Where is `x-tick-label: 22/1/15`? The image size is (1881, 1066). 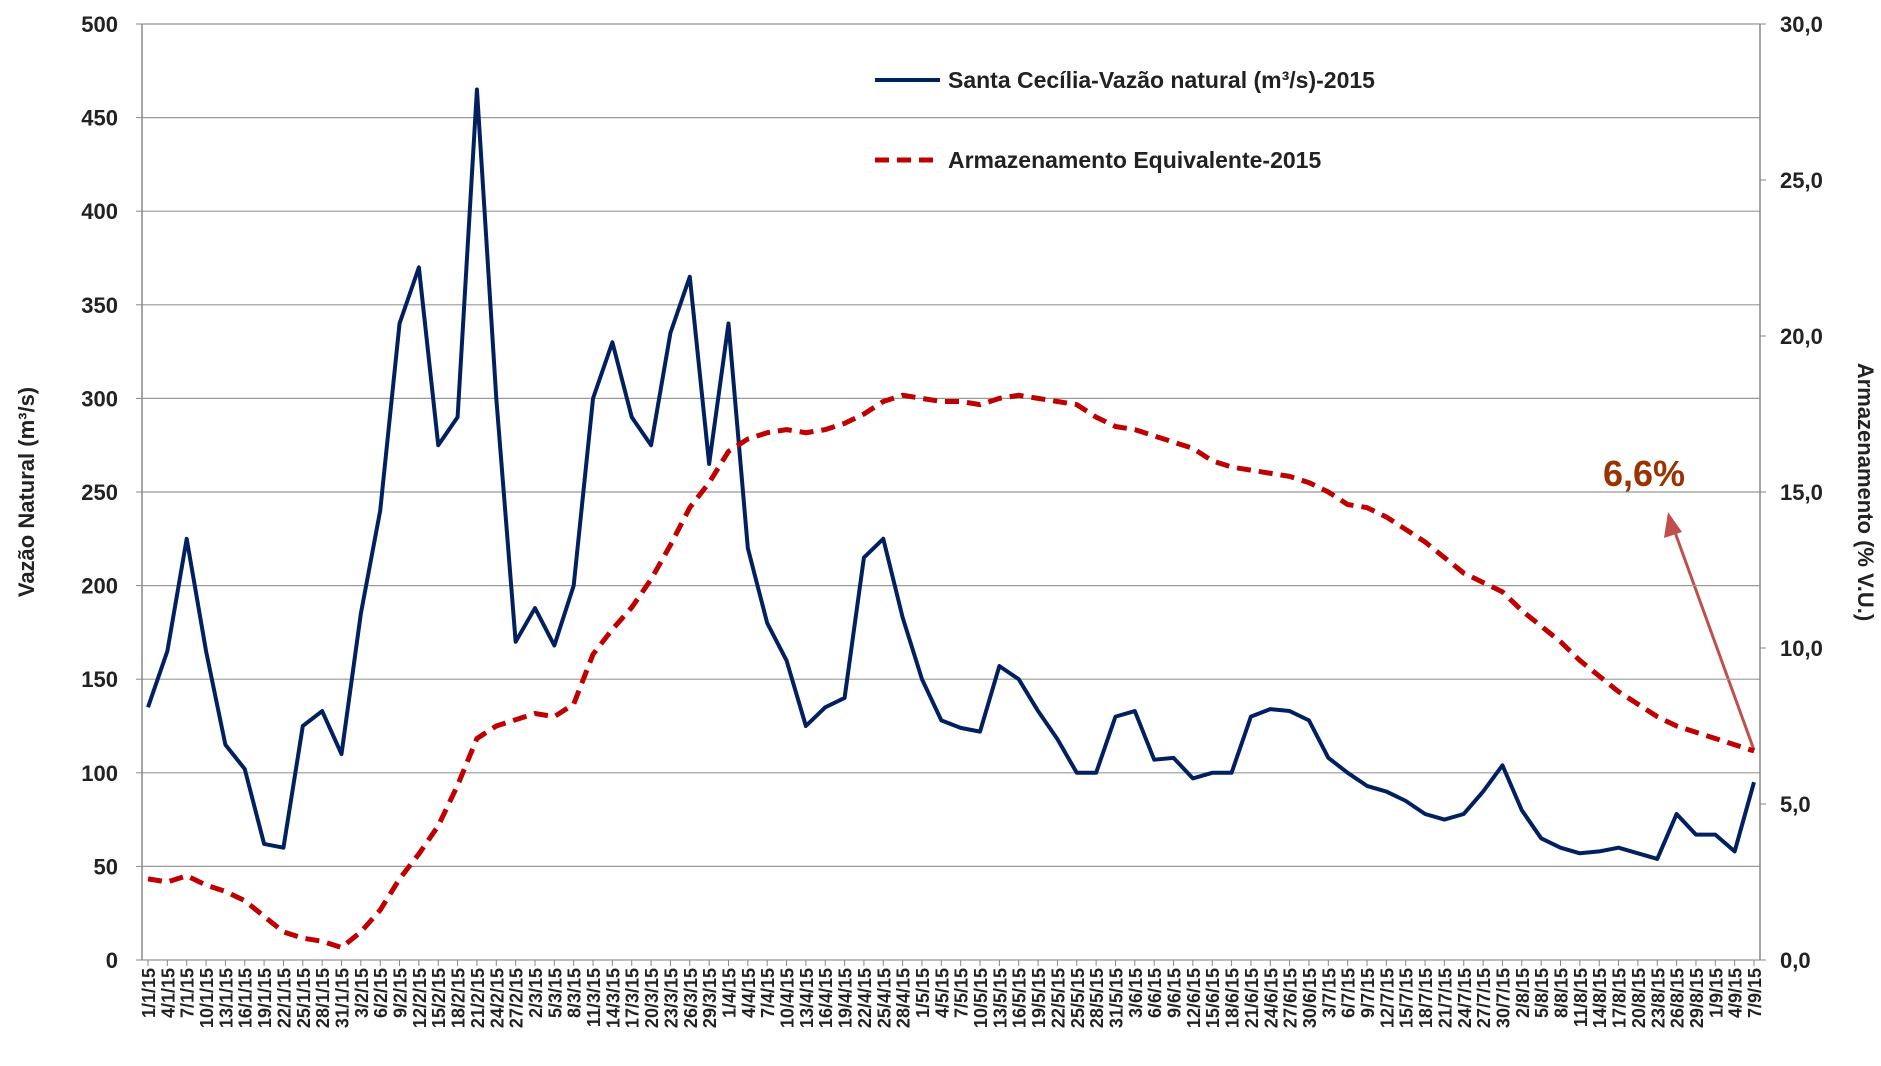
x-tick-label: 22/1/15 is located at coordinates (284, 998).